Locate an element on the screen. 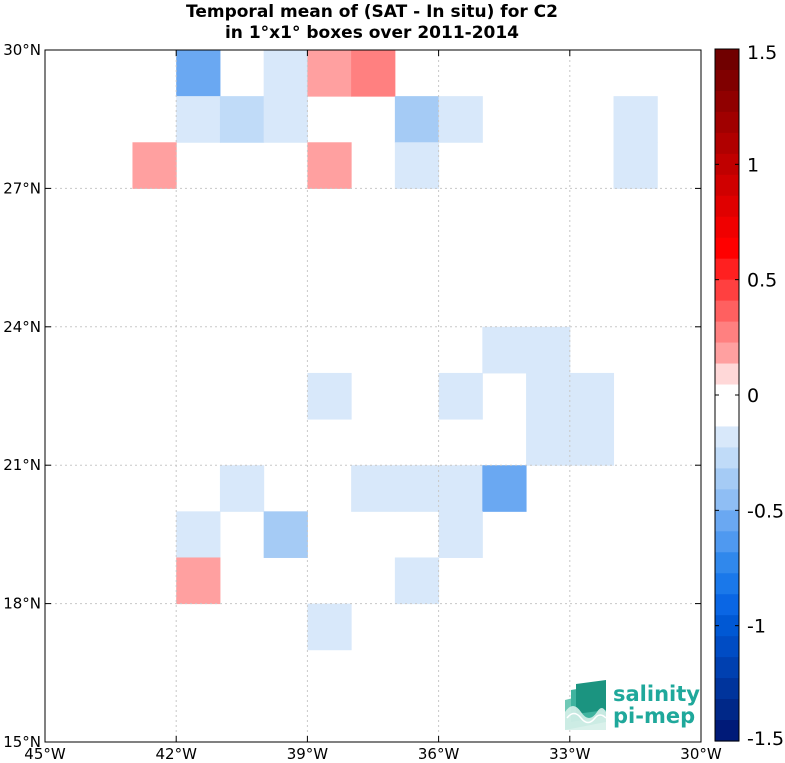 The image size is (785, 763). colorbar-tick-label: -0.5 is located at coordinates (765, 511).